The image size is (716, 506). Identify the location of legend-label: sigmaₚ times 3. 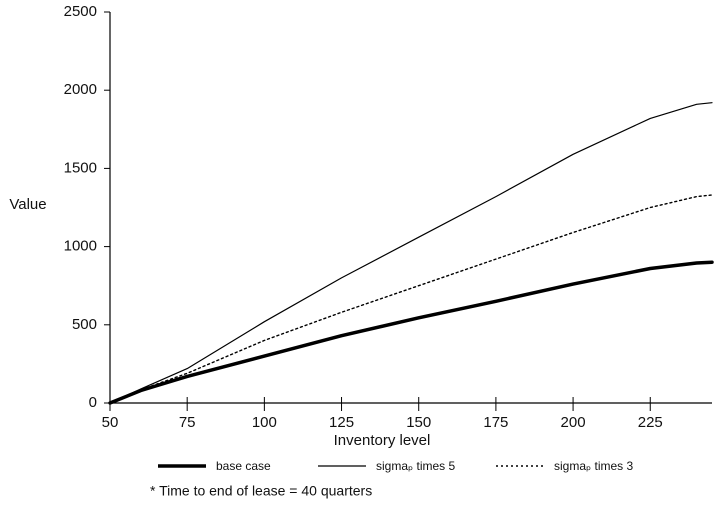
(593, 466).